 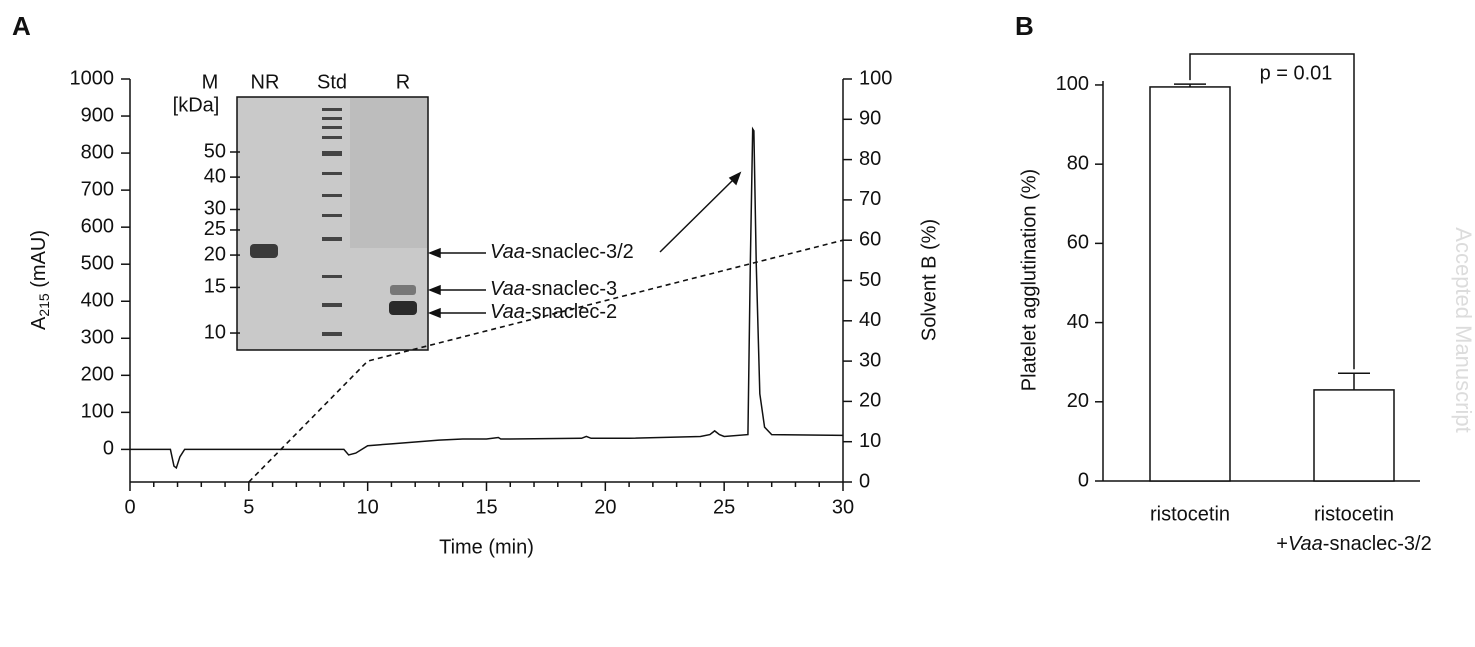 What do you see at coordinates (870, 159) in the screenshot?
I see `y2-tick-label: 80` at bounding box center [870, 159].